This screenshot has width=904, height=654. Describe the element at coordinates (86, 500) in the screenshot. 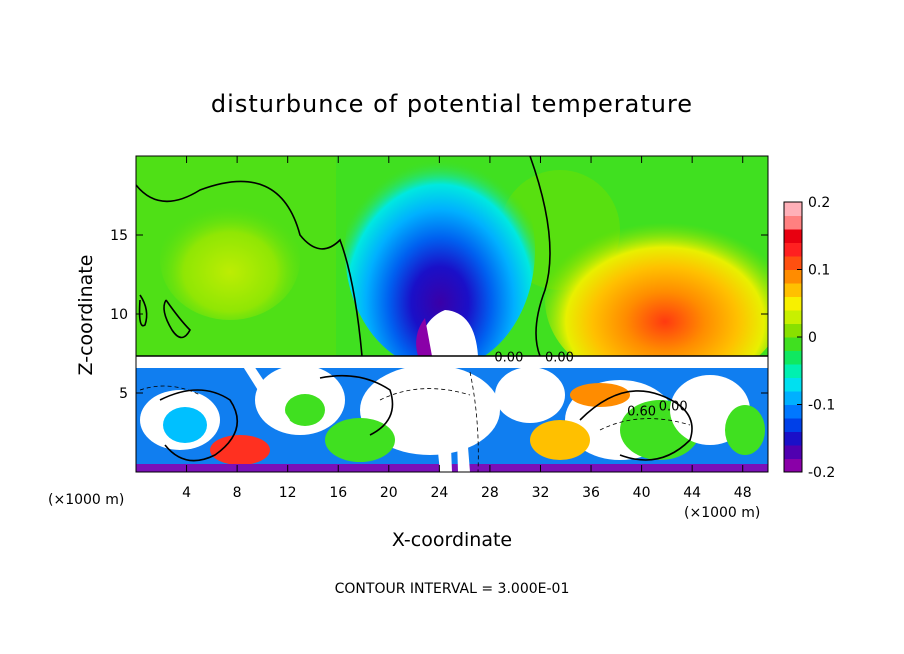

I see `x-unit-left: (×1000 m)` at that location.